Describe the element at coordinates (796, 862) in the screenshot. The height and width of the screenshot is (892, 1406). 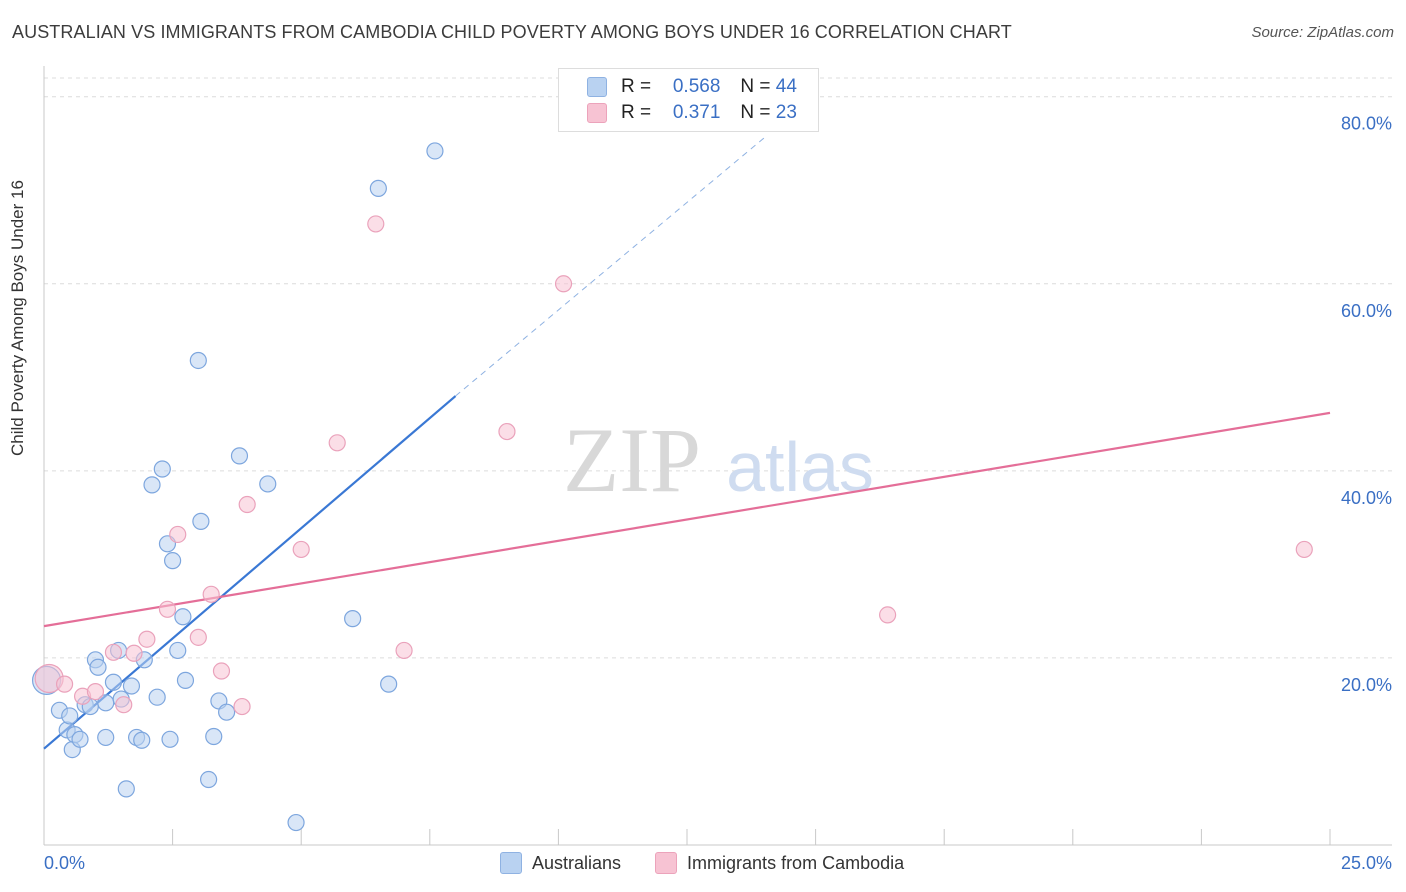
I see `series-label-cambodia: Immigrants from Cambodia` at that location.